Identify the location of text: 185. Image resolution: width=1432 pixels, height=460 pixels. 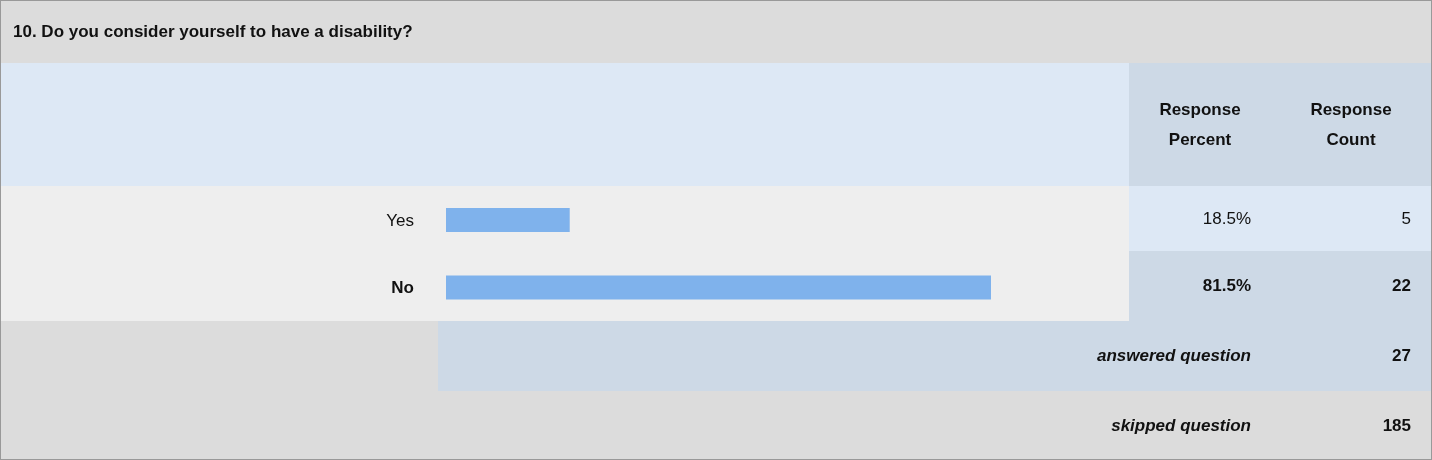
(1396, 426).